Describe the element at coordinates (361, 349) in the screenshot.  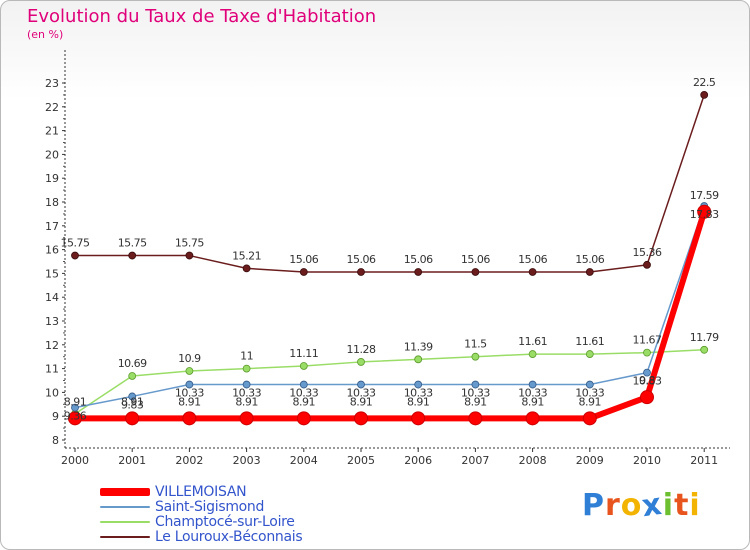
I see `data-label-champtoce-sur-loire: 11.28` at that location.